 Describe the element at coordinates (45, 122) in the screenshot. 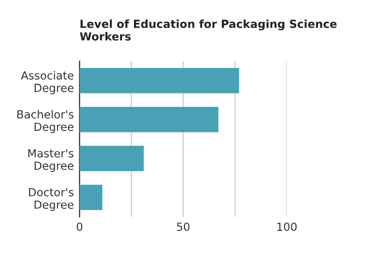

I see `y-tick-label: Bachelor's Degree` at that location.